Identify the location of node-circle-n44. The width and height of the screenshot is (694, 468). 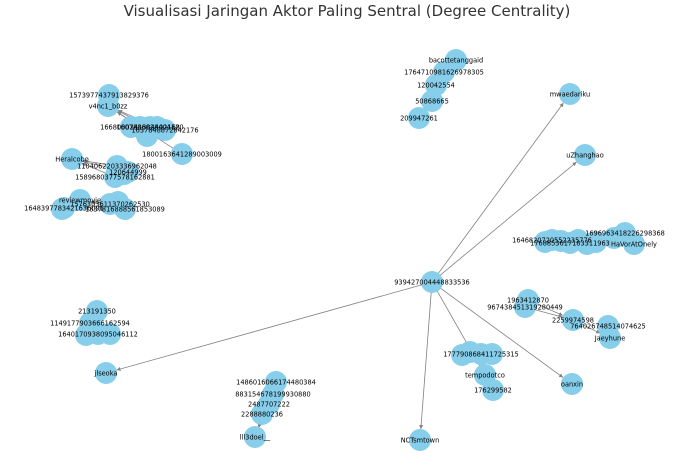
(255, 437).